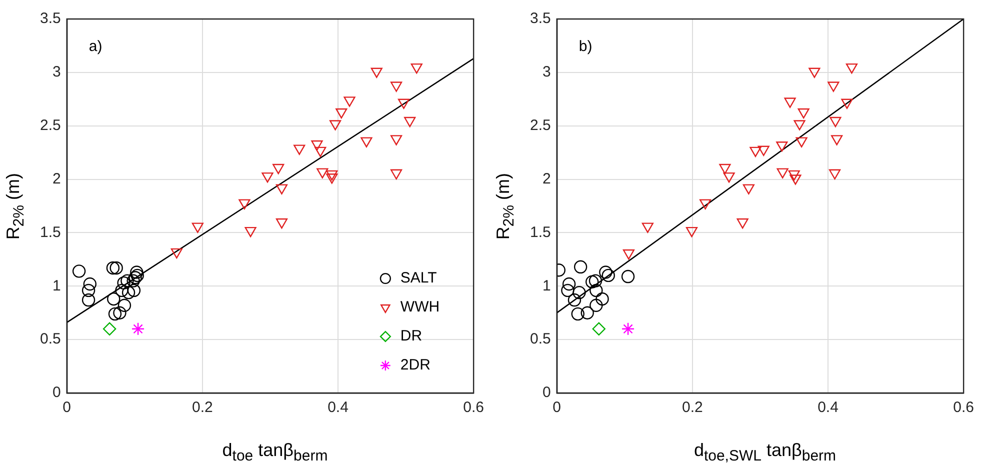  Describe the element at coordinates (415, 365) in the screenshot. I see `legend-label: 2DR` at that location.